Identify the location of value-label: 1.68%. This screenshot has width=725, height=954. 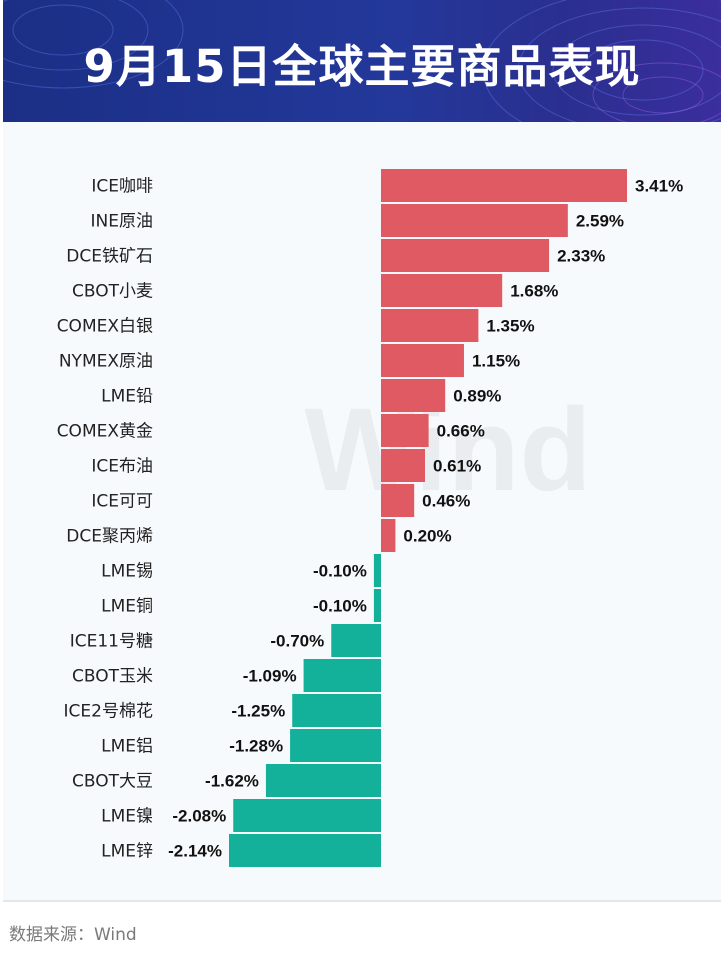
(534, 291).